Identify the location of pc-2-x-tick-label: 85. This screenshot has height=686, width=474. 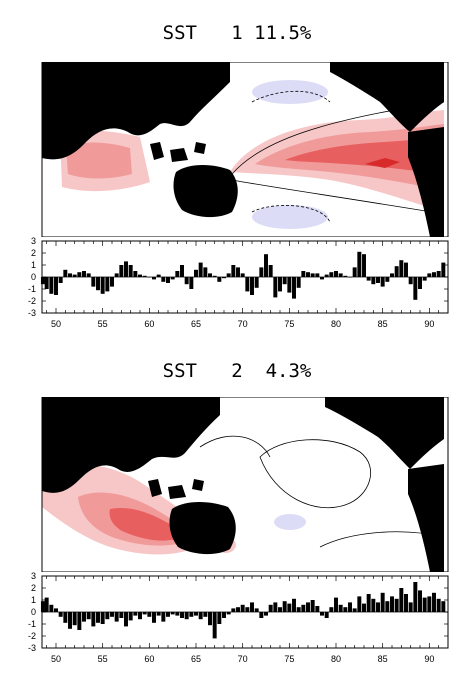
(383, 659).